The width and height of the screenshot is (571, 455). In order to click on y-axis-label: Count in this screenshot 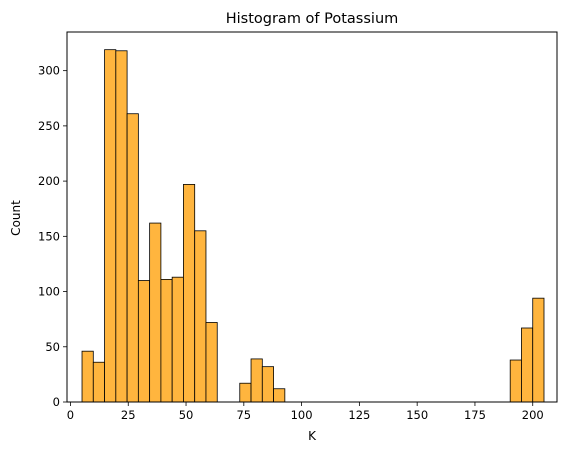, I will do `click(16, 218)`.